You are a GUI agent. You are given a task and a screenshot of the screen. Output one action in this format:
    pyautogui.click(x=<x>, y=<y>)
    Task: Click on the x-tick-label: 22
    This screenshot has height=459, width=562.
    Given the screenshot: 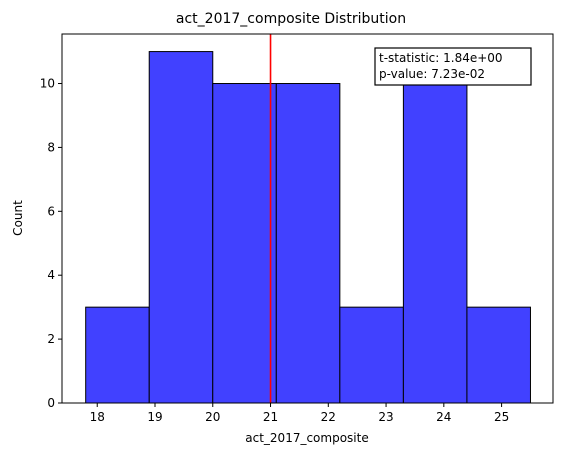 What is the action you would take?
    pyautogui.click(x=328, y=417)
    